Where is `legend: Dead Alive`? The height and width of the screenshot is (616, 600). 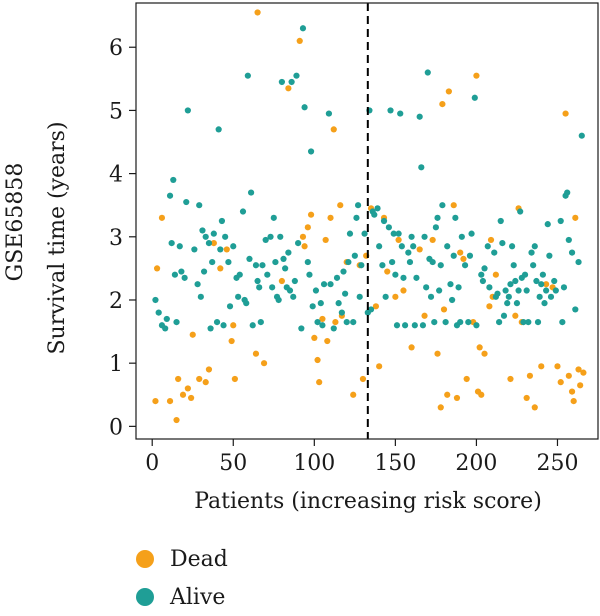
legend: Dead Alive is located at coordinates (182, 578).